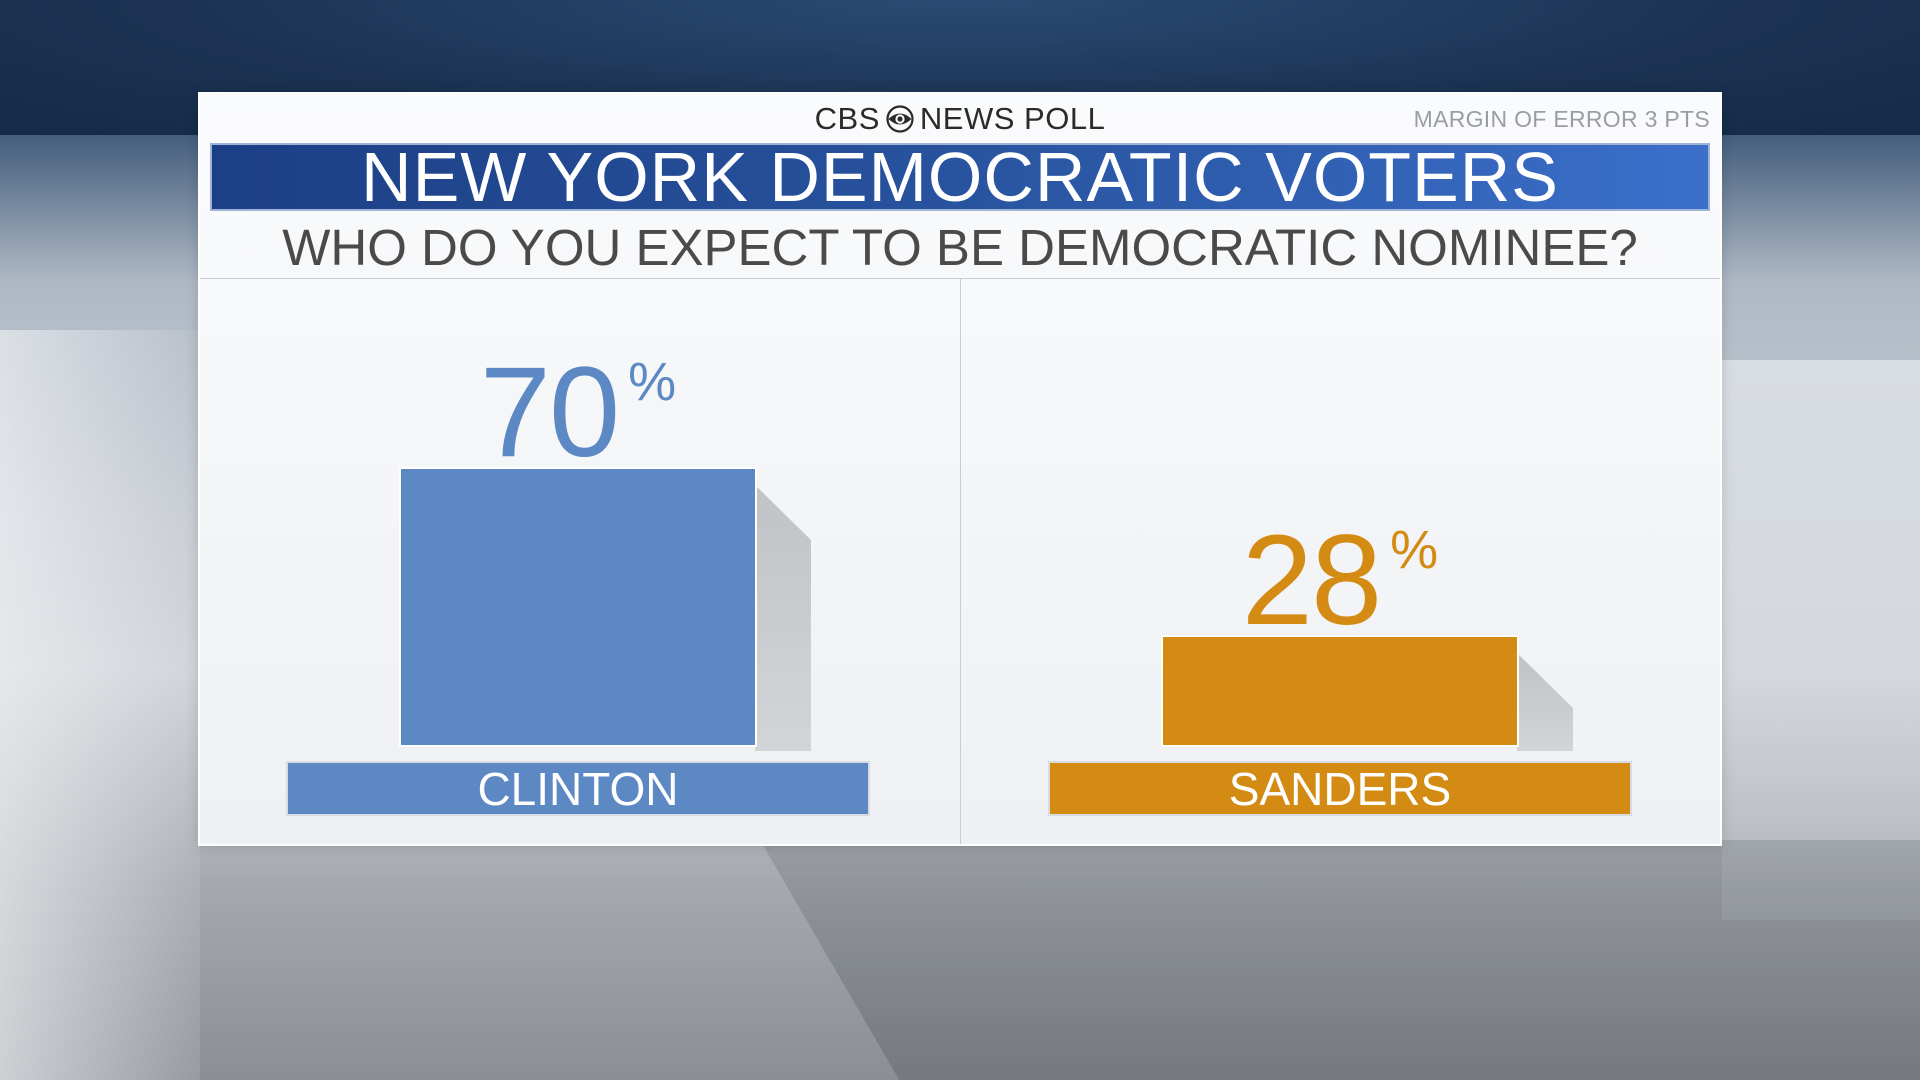  I want to click on background-right-panel, so click(1821, 640).